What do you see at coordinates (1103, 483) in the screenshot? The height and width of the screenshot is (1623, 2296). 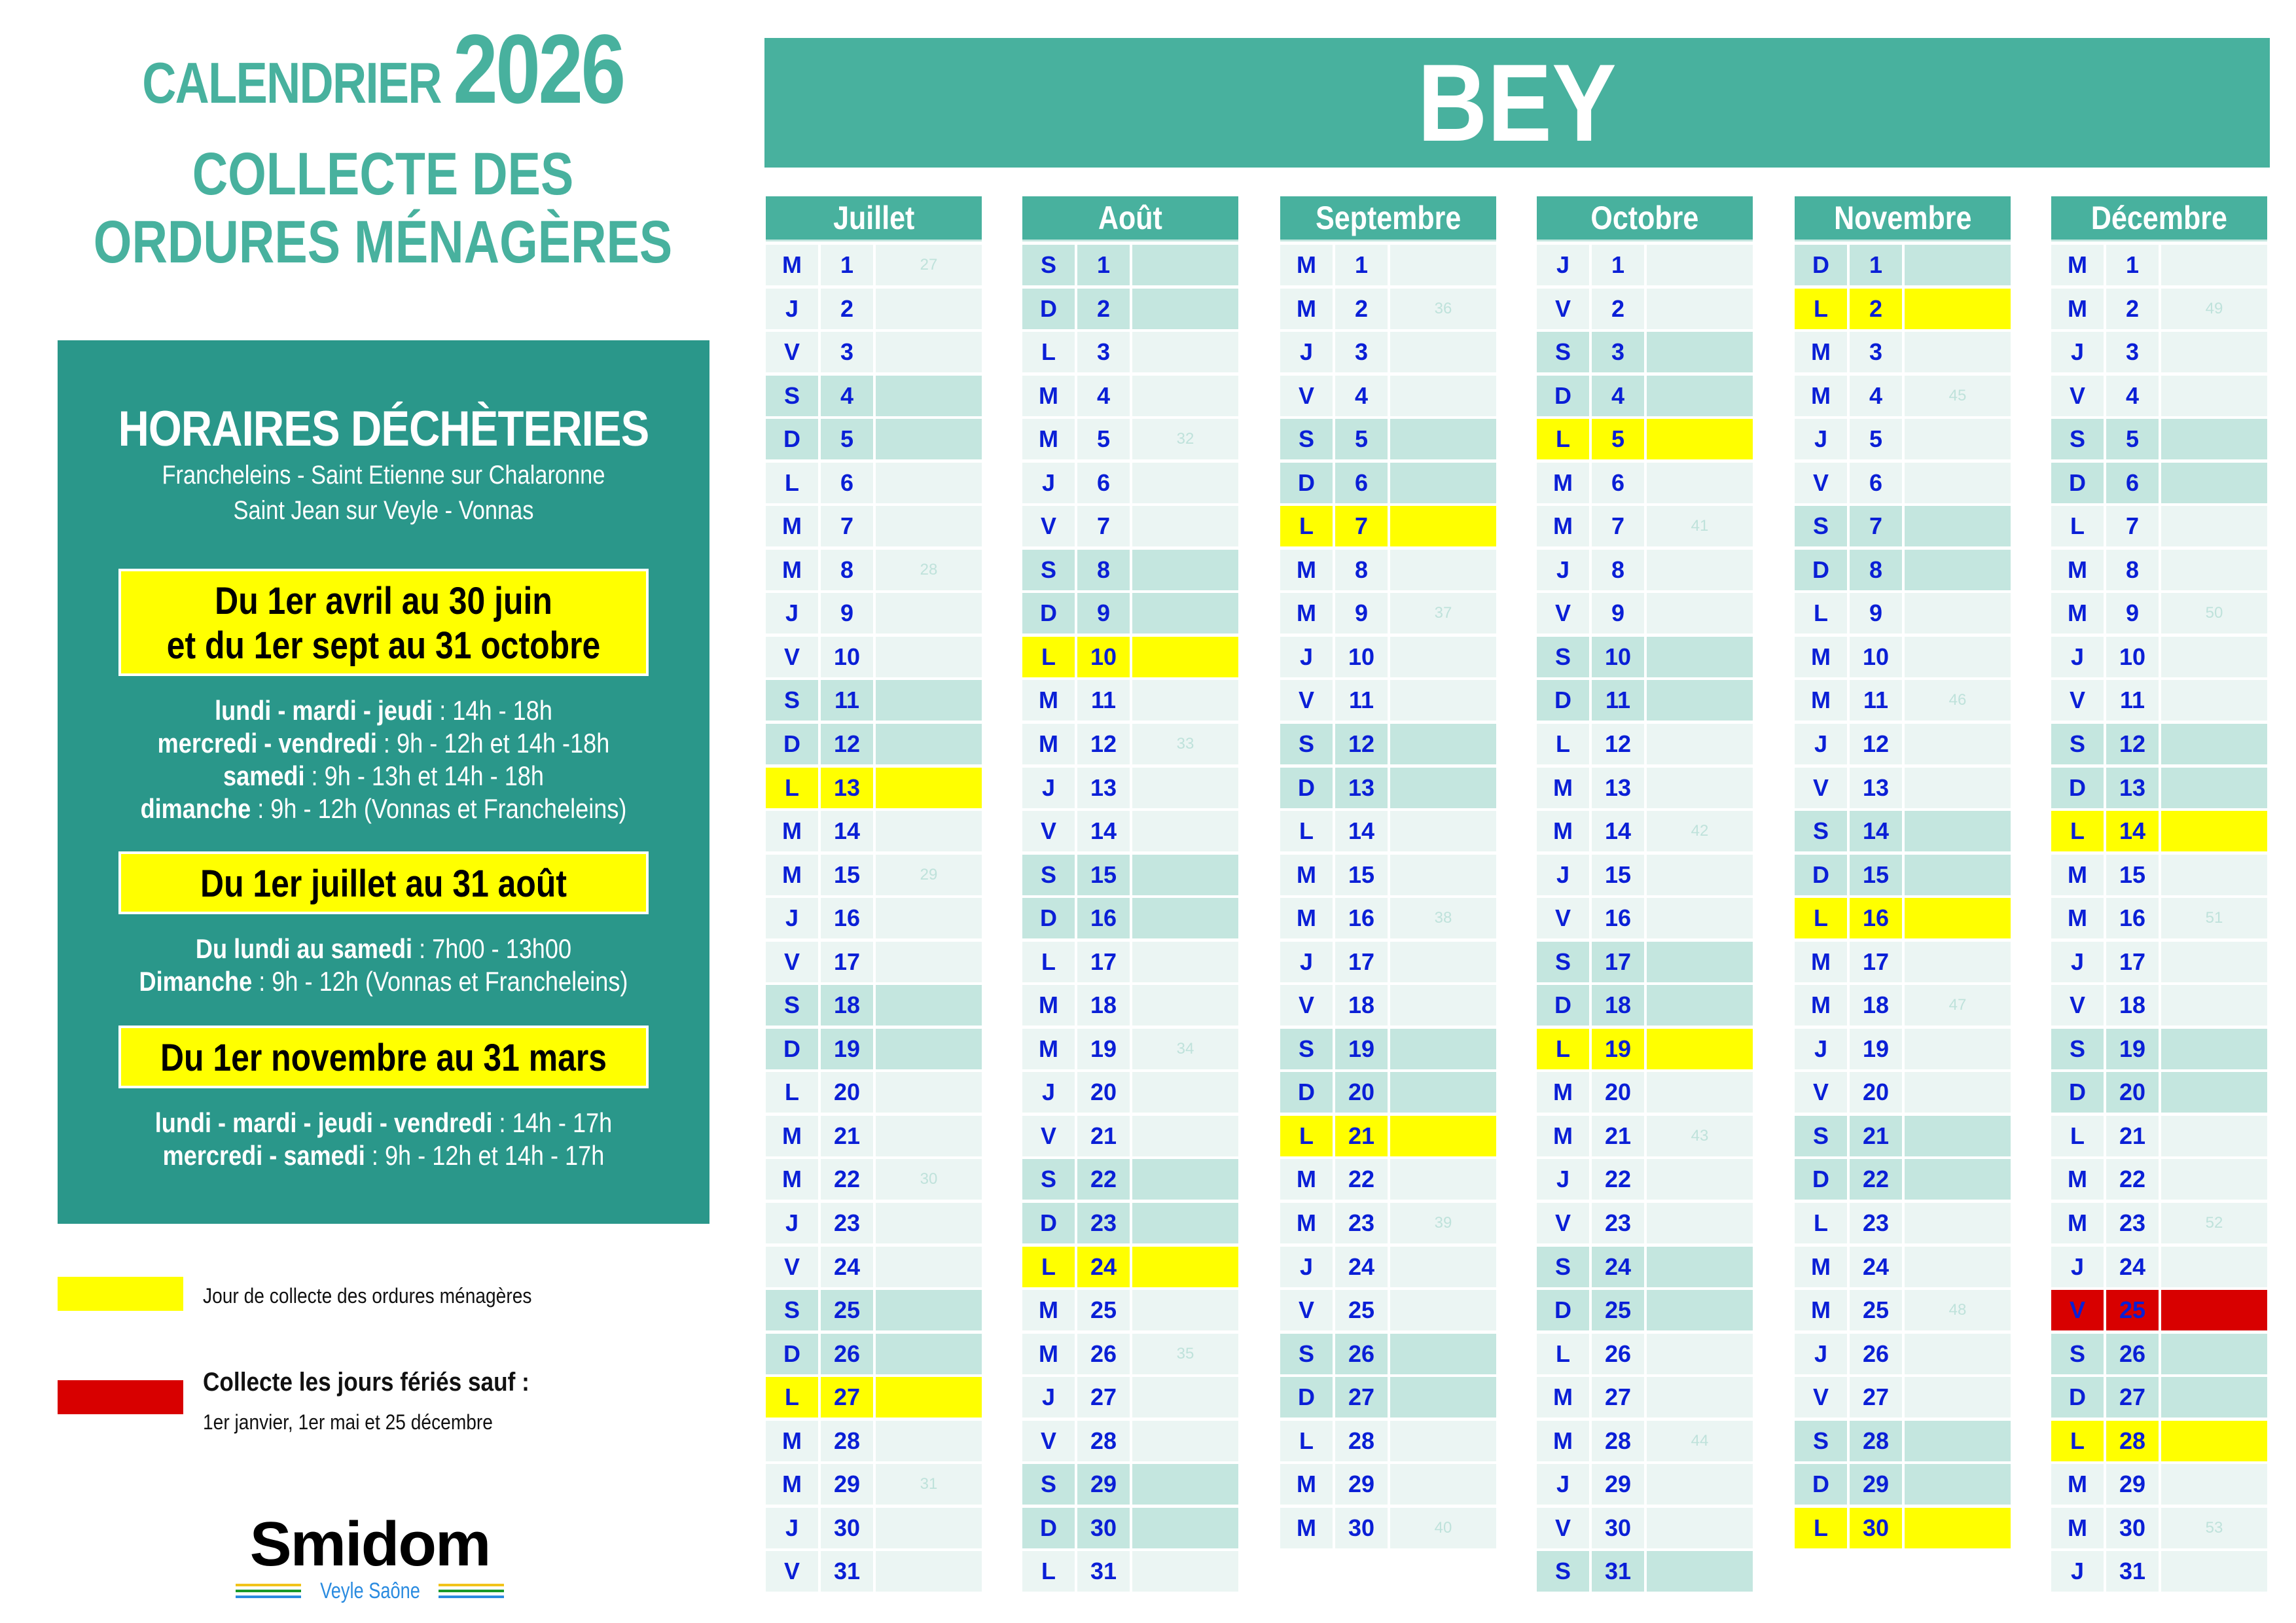 I see `day-number: 6` at bounding box center [1103, 483].